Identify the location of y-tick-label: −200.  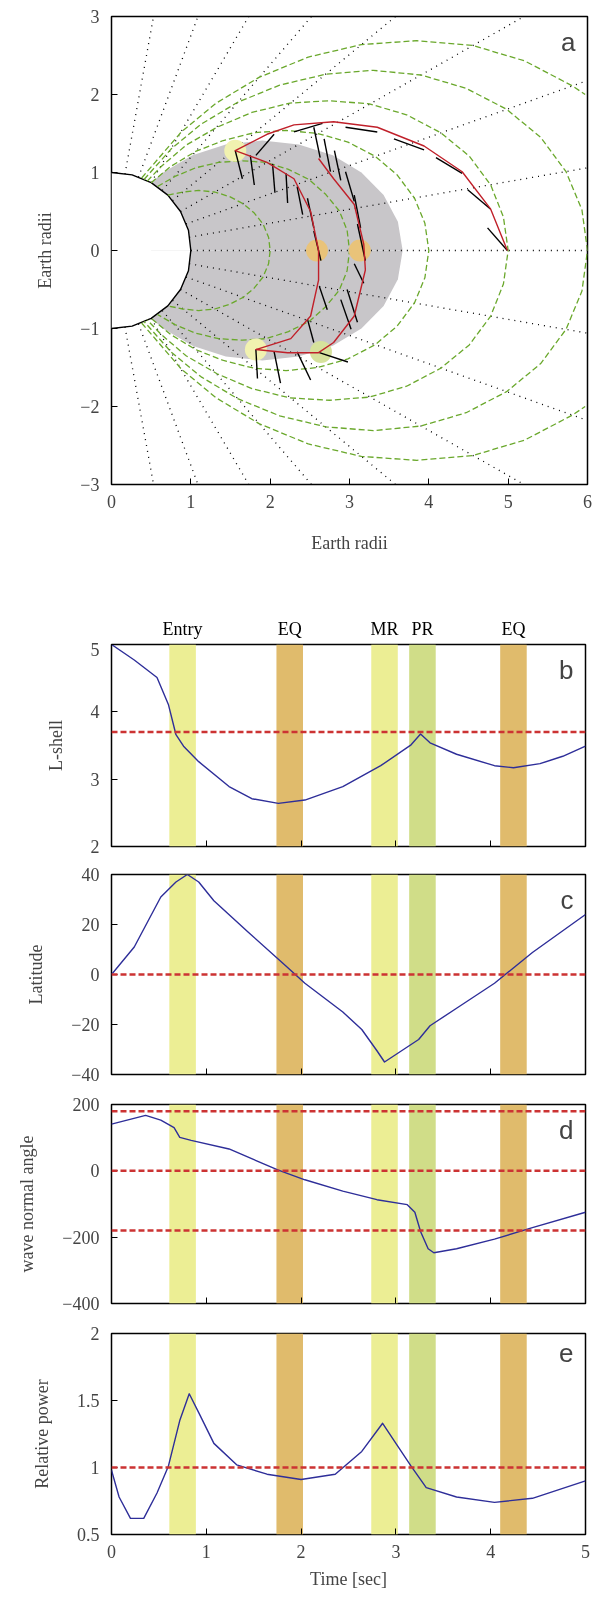
(81, 1237).